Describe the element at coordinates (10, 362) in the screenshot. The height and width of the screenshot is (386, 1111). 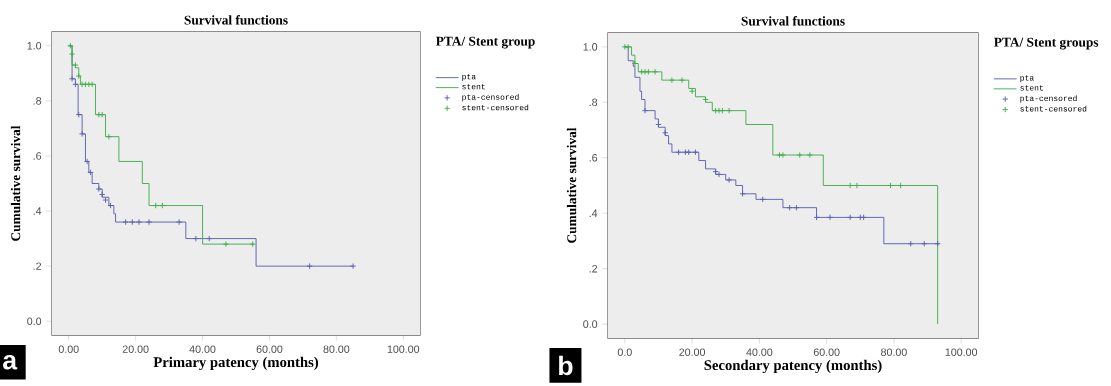
I see `text: a` at that location.